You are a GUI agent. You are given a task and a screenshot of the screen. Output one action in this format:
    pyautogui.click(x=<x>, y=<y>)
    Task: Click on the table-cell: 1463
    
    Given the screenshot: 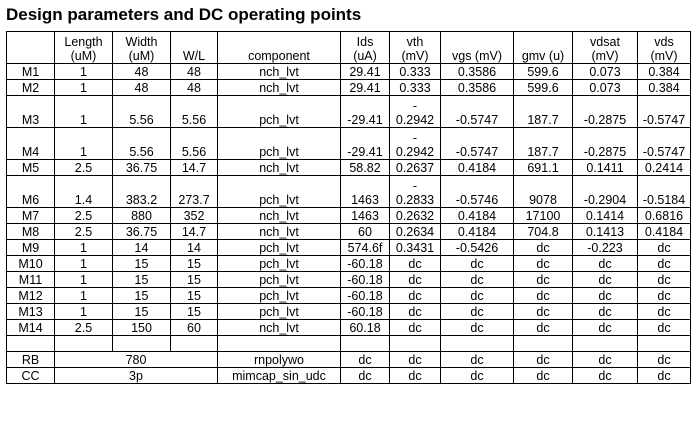 What is the action you would take?
    pyautogui.click(x=365, y=191)
    